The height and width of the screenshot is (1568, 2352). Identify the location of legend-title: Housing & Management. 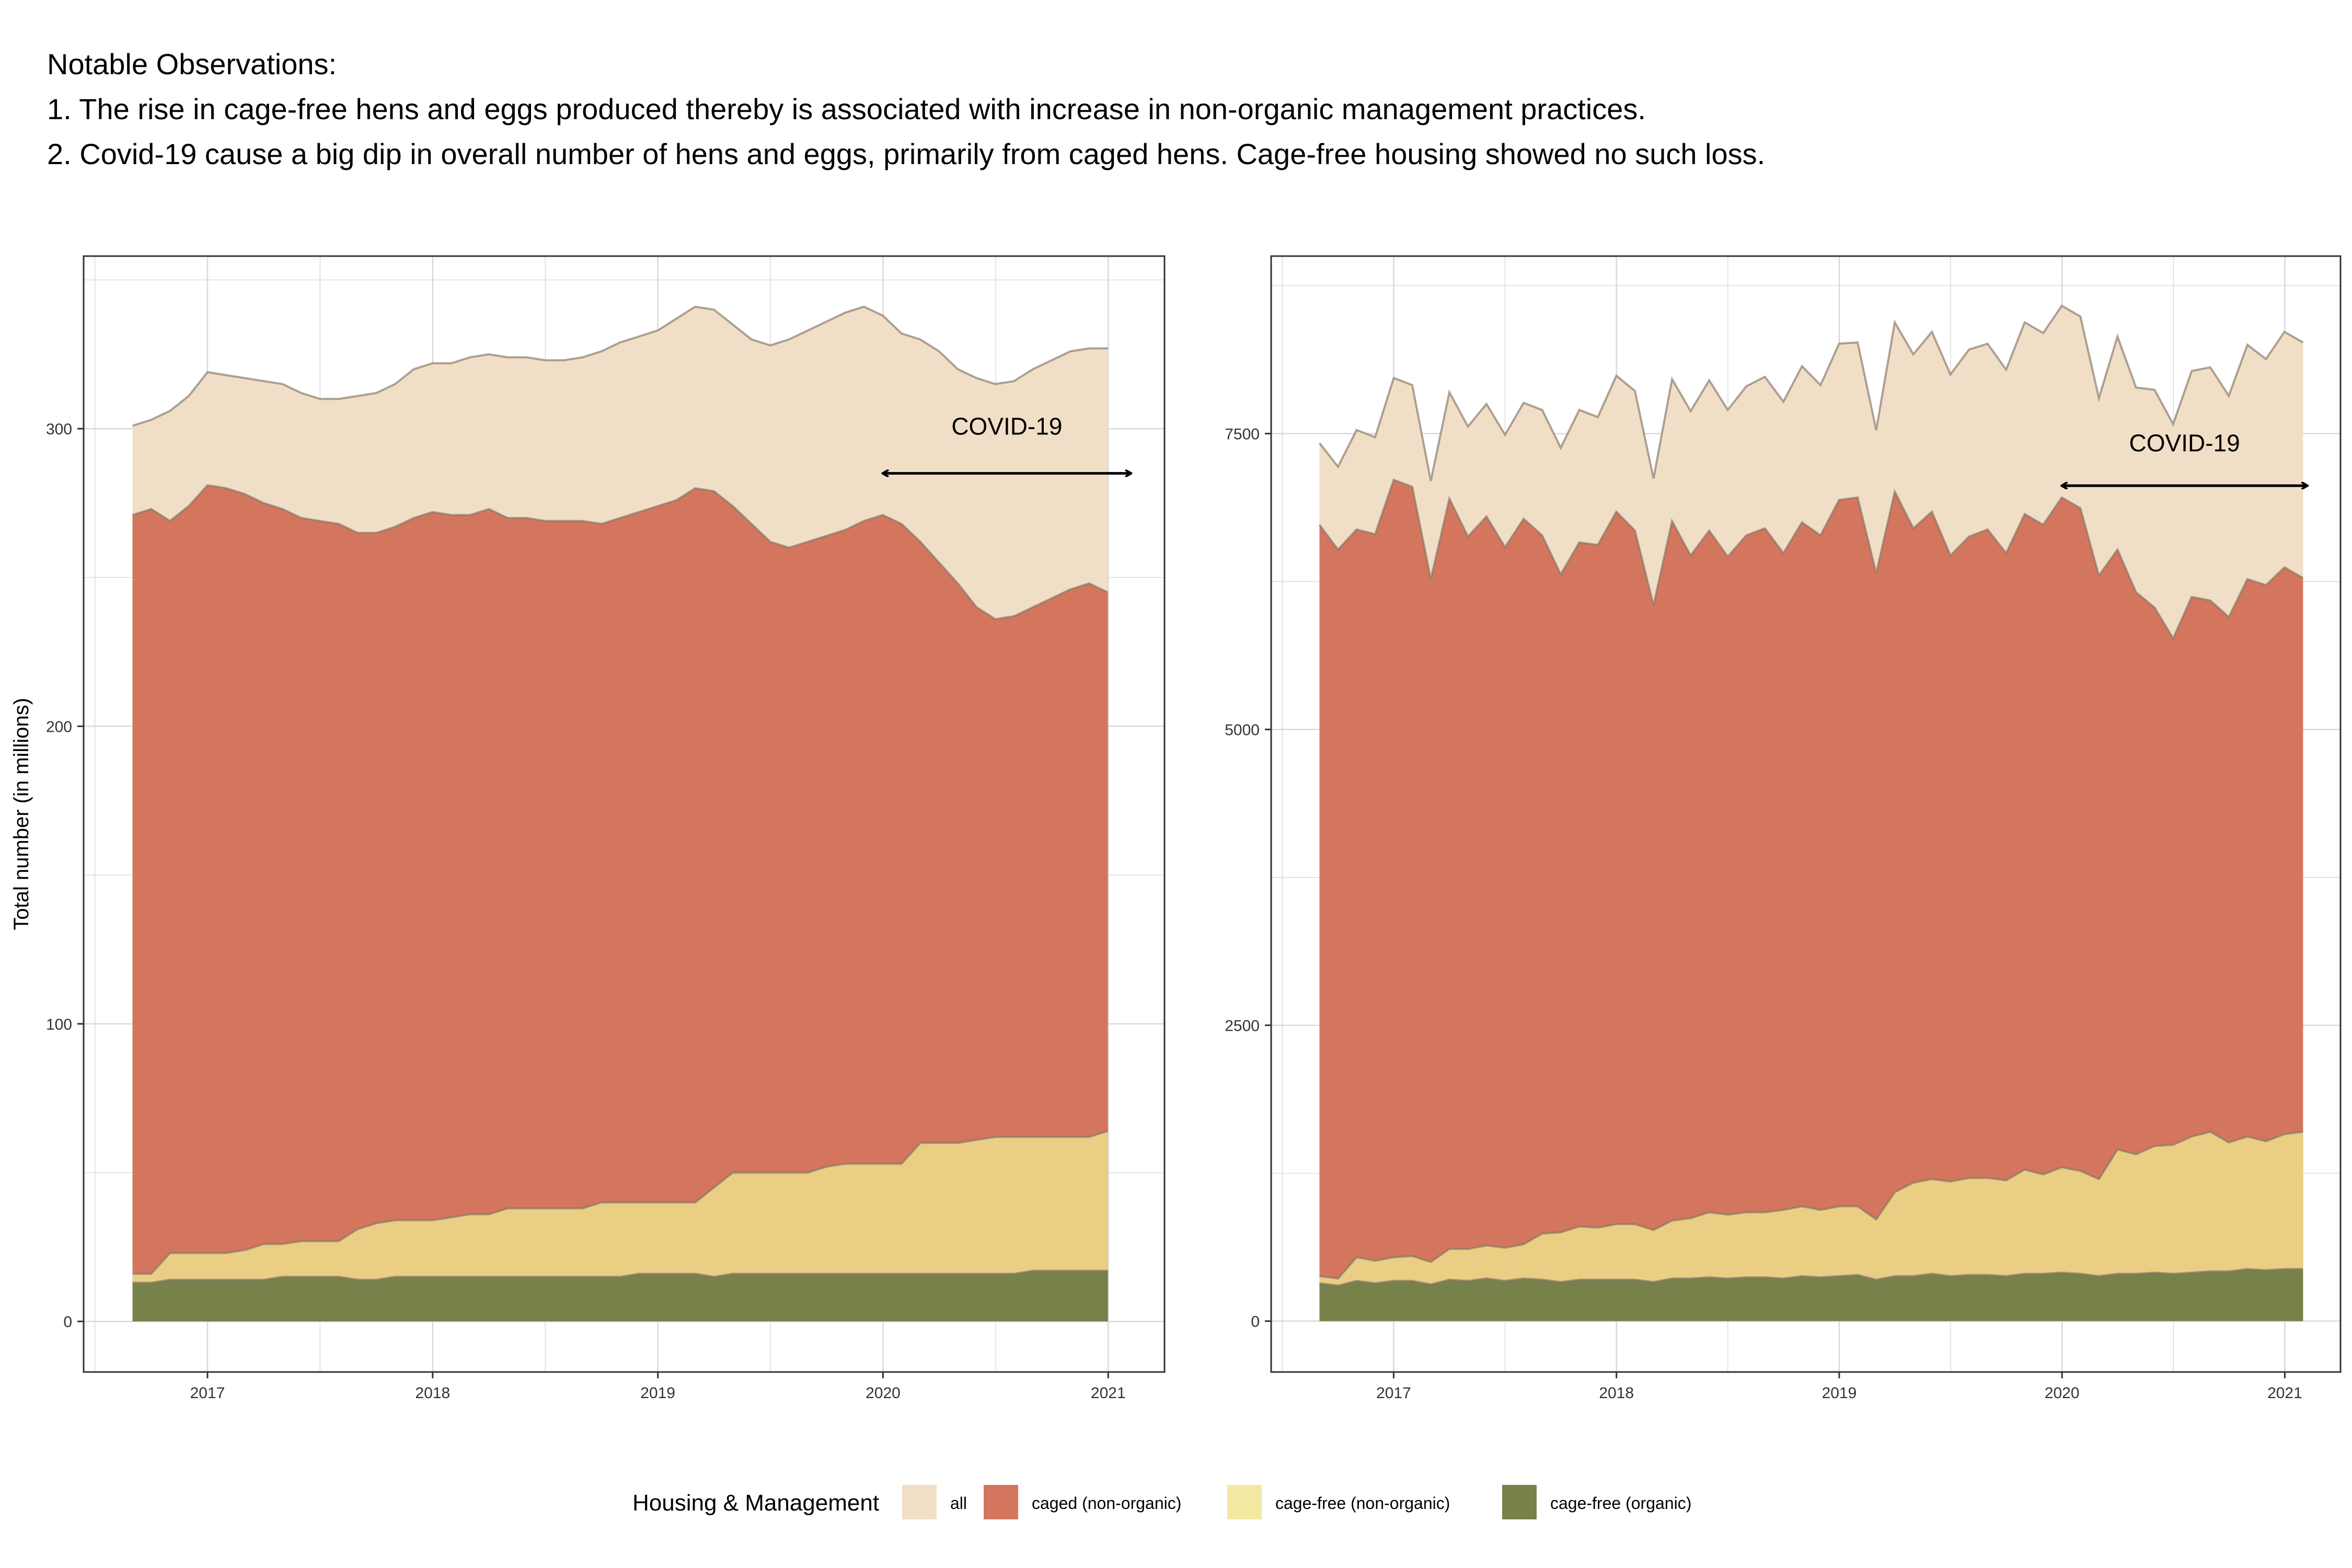
(755, 1503).